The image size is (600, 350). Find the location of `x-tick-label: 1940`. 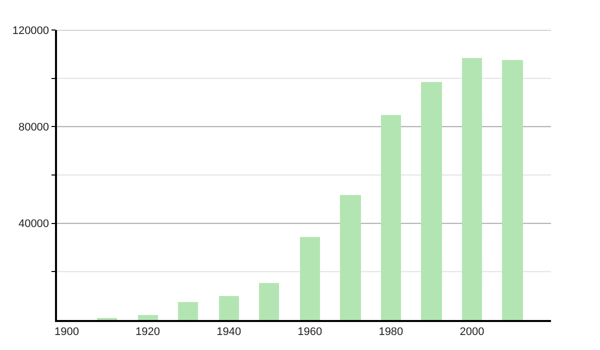

x-tick-label: 1940 is located at coordinates (229, 332).